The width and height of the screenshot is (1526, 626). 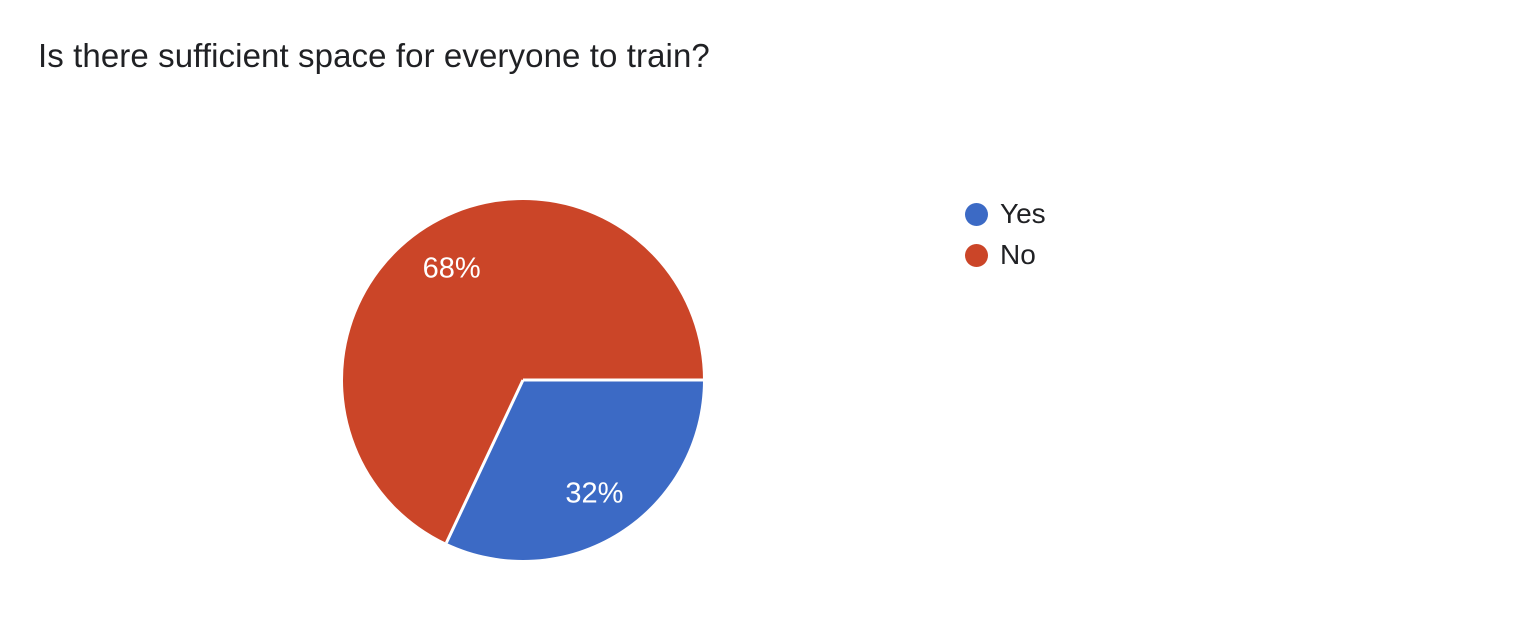 What do you see at coordinates (976, 214) in the screenshot?
I see `legend-swatch-yes-icon` at bounding box center [976, 214].